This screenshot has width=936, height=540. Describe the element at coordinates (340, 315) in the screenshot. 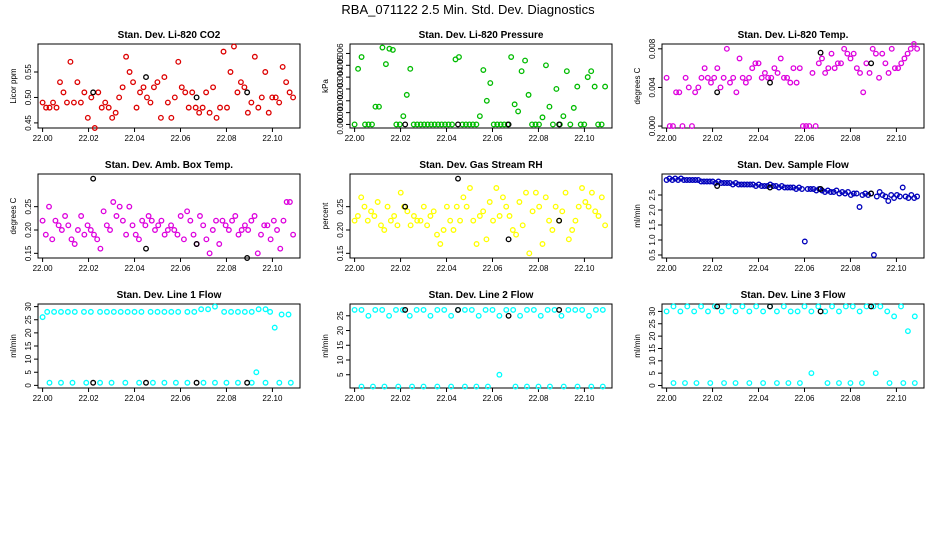

I see `panel-8-ytick-label: 25` at that location.